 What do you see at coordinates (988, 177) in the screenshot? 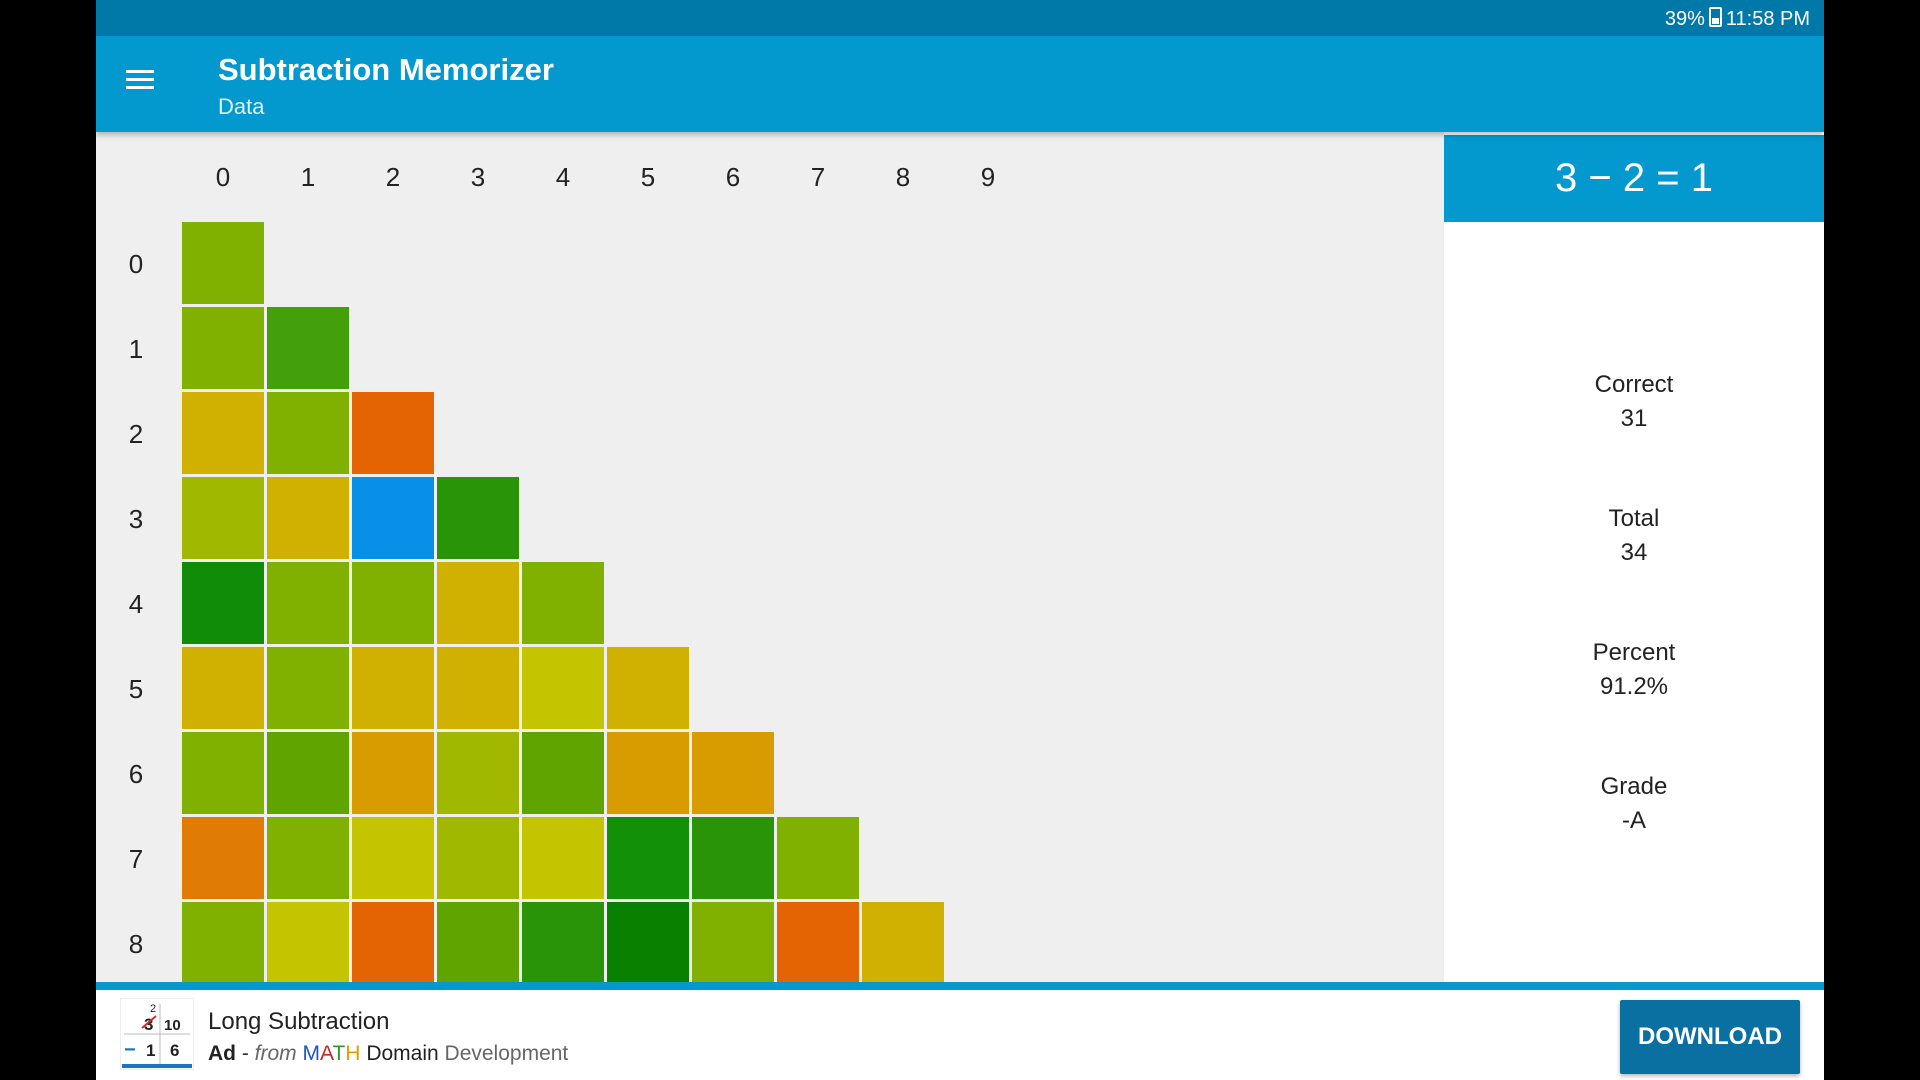
I see `column-label: 9` at bounding box center [988, 177].